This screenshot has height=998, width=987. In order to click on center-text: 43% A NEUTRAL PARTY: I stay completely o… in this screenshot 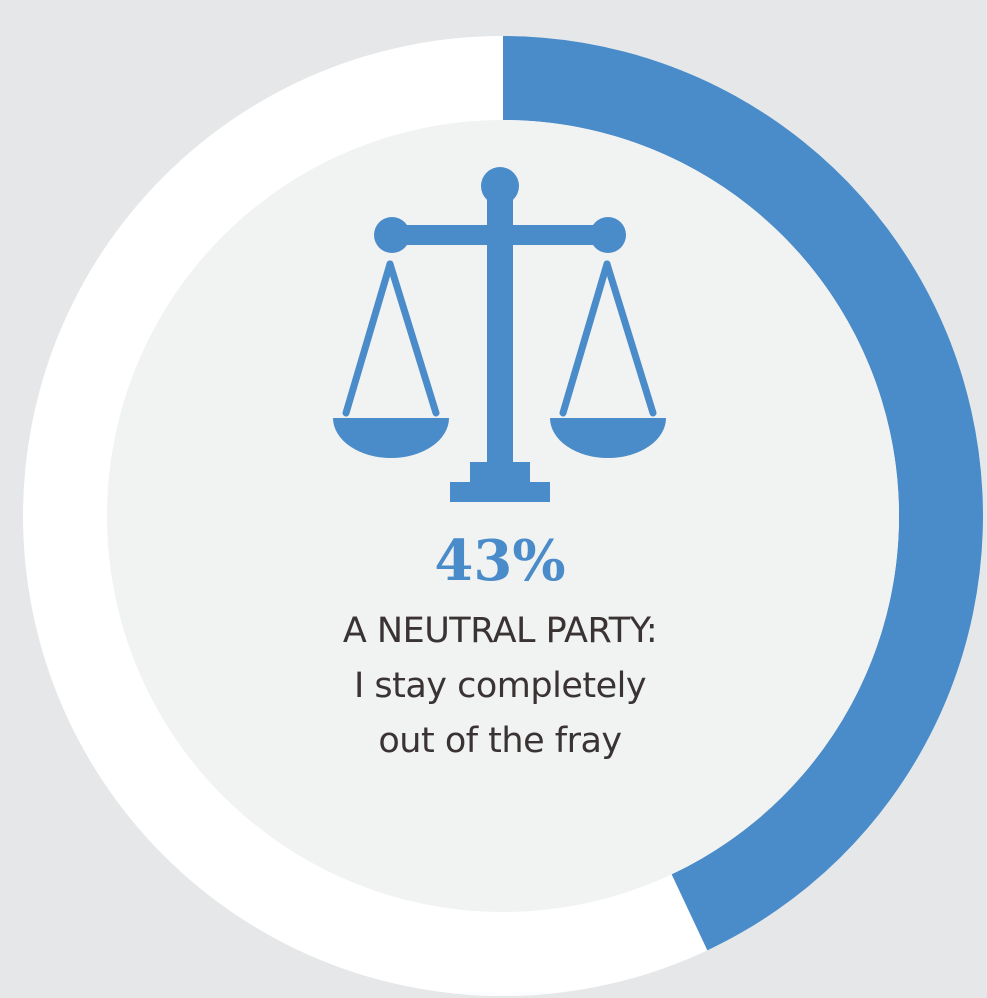, I will do `click(500, 648)`.